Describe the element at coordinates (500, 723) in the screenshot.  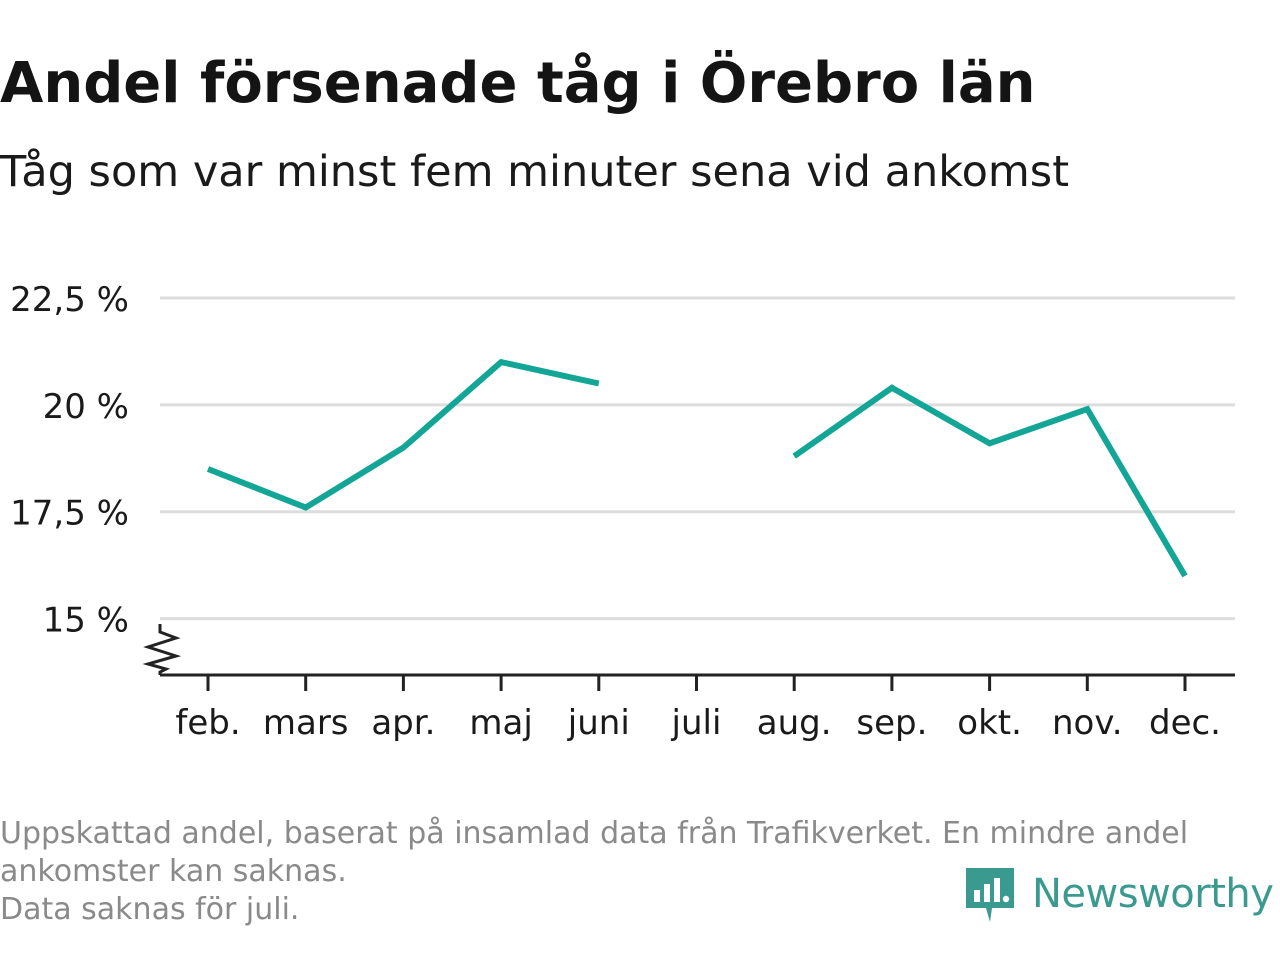
I see `x-tick-label: maj` at that location.